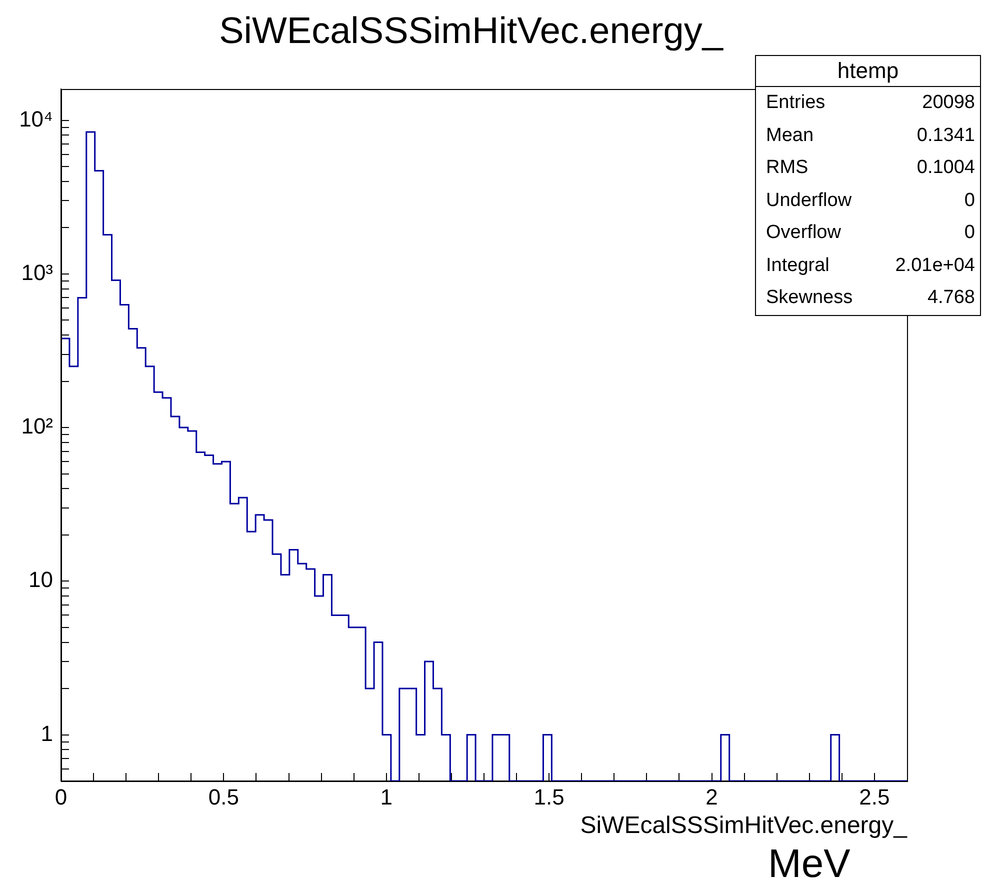  I want to click on annotation: Integral, so click(798, 266).